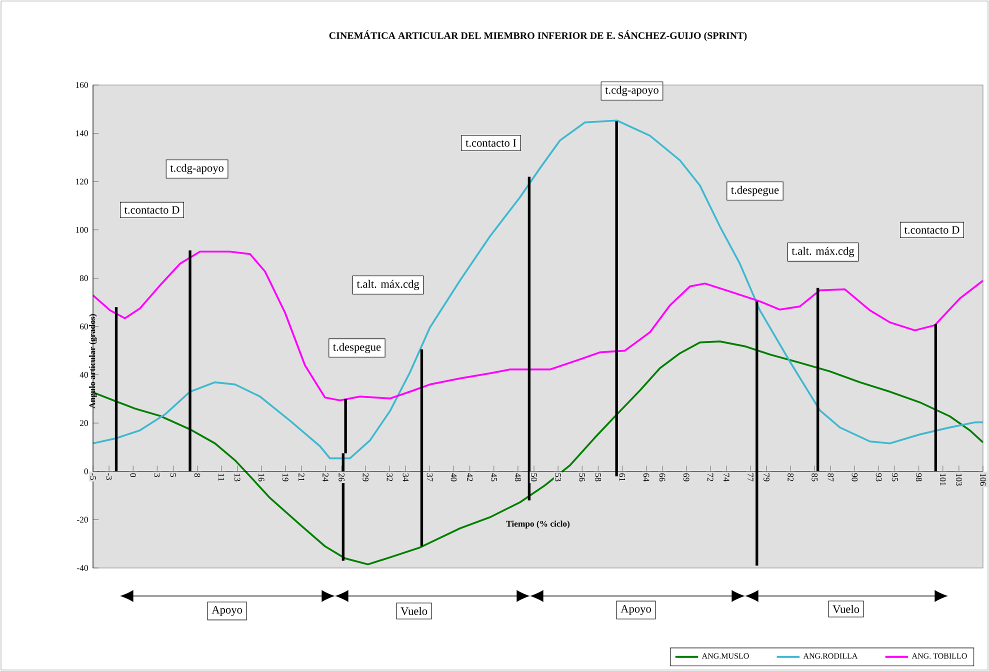 The width and height of the screenshot is (989, 671). I want to click on x-tick-label: 95, so click(895, 477).